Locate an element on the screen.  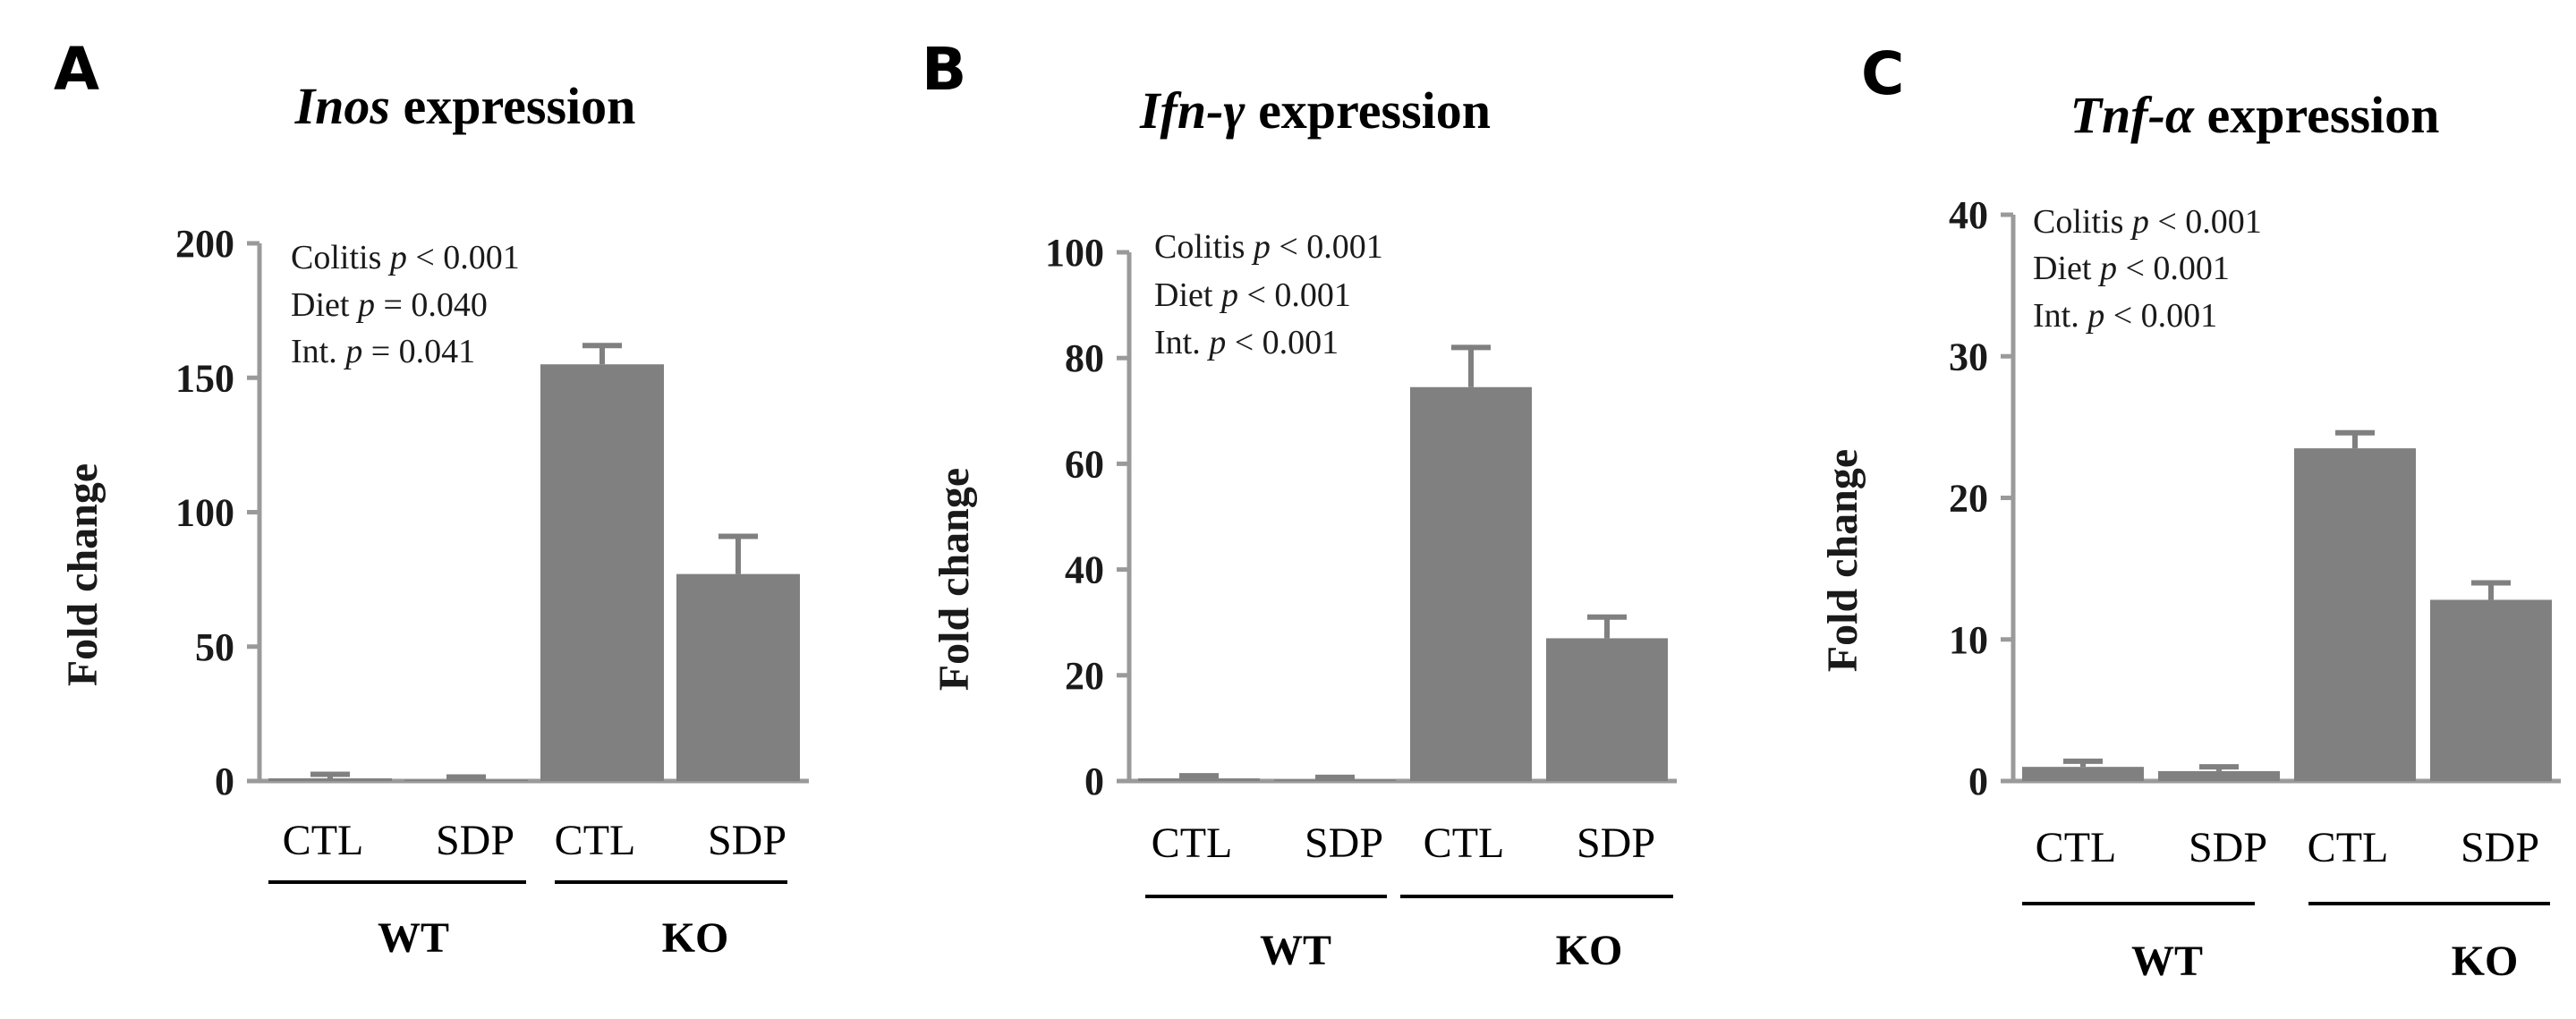
stat-annotation: Diet p < 0.001 is located at coordinates (1252, 295).